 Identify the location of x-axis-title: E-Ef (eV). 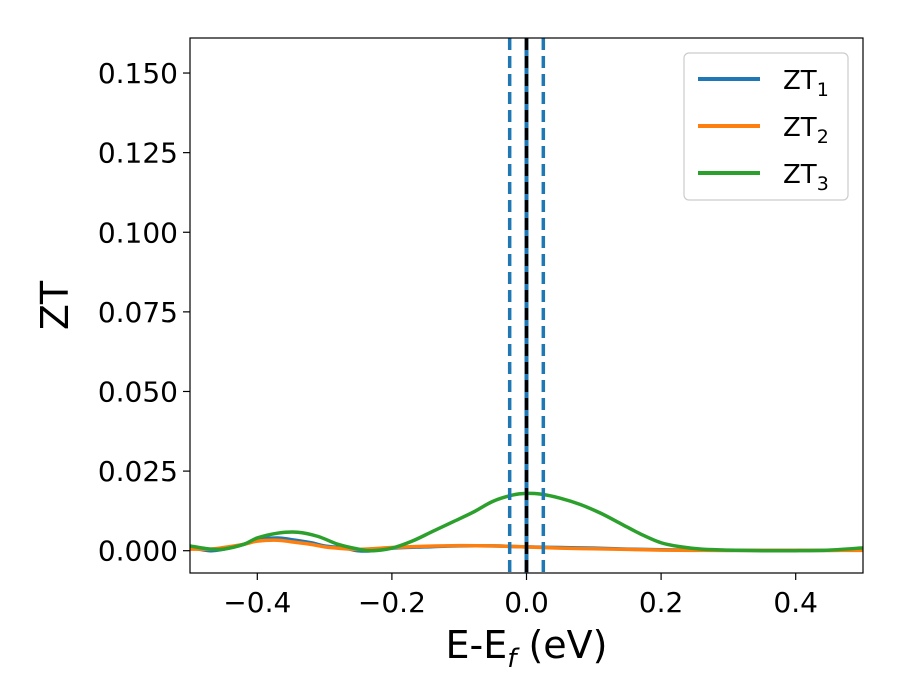
(527, 648).